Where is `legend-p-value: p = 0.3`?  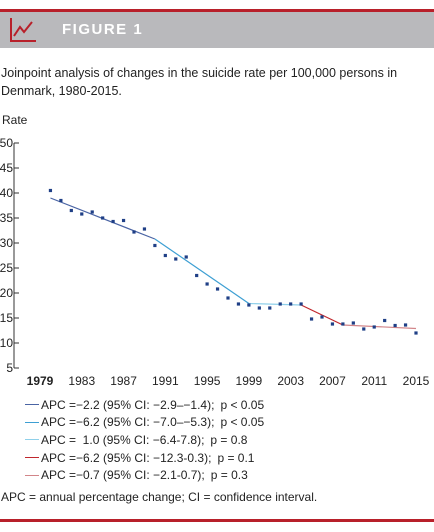
legend-p-value: p = 0.3 is located at coordinates (229, 475).